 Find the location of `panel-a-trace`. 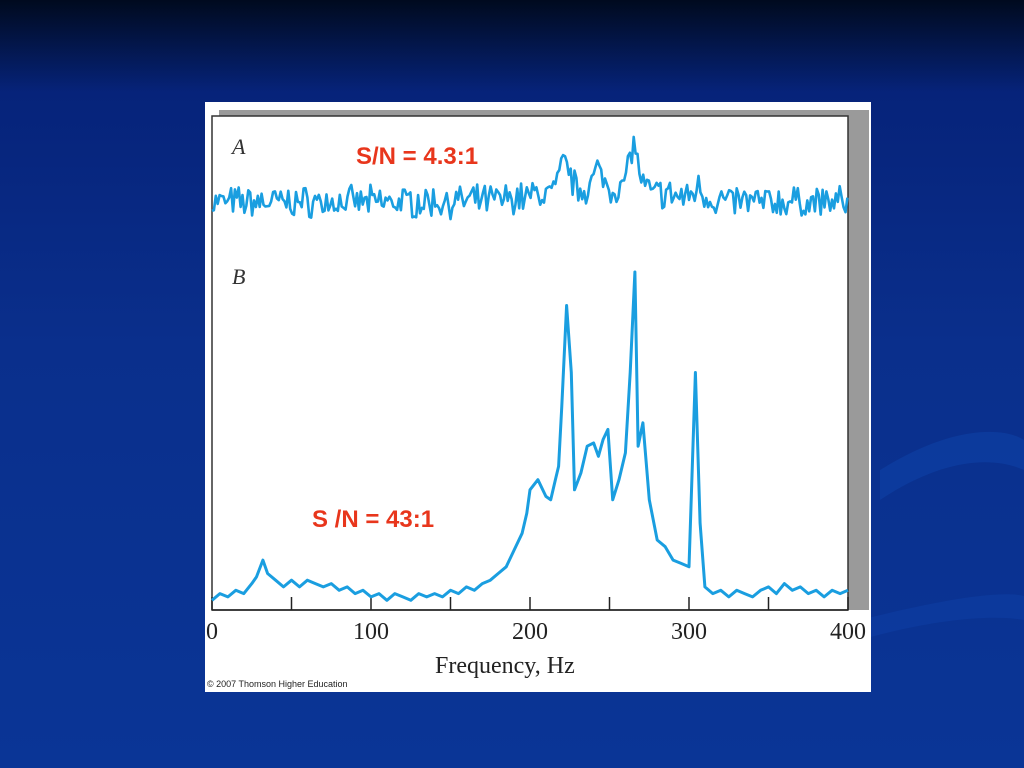

panel-a-trace is located at coordinates (530, 178).